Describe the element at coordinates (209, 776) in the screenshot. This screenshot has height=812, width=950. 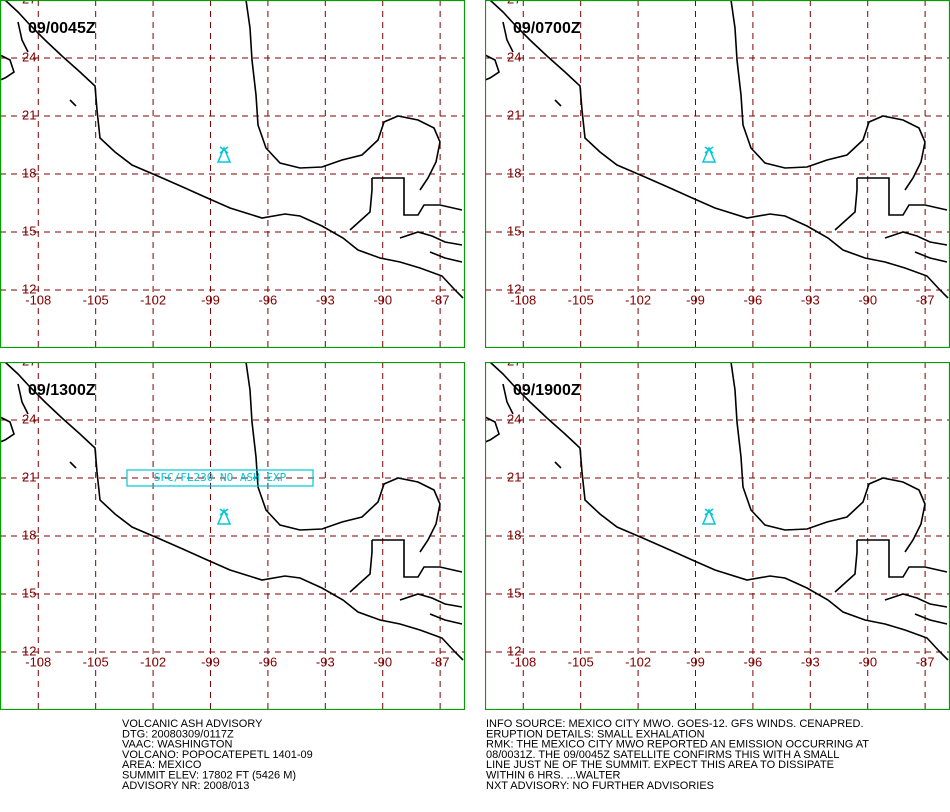
I see `advisory-line: SUMMIT ELEV: 17802 FT (5426 M)` at that location.